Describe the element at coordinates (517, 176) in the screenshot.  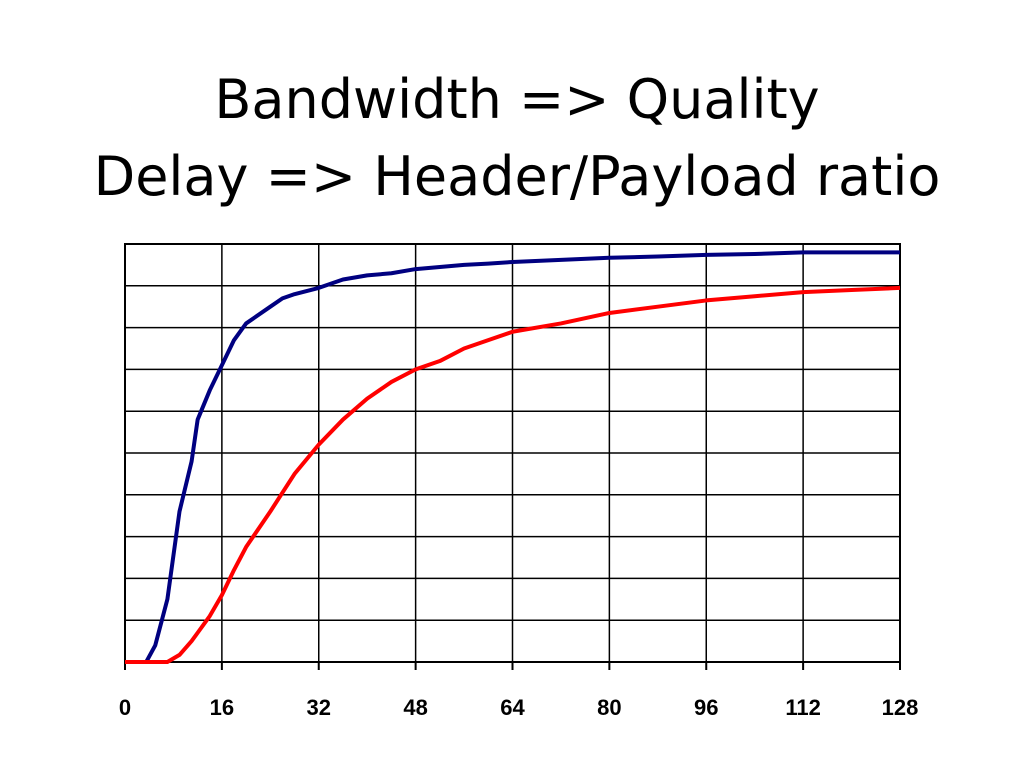
I see `title-line: Delay => Header/Payload ratio` at that location.